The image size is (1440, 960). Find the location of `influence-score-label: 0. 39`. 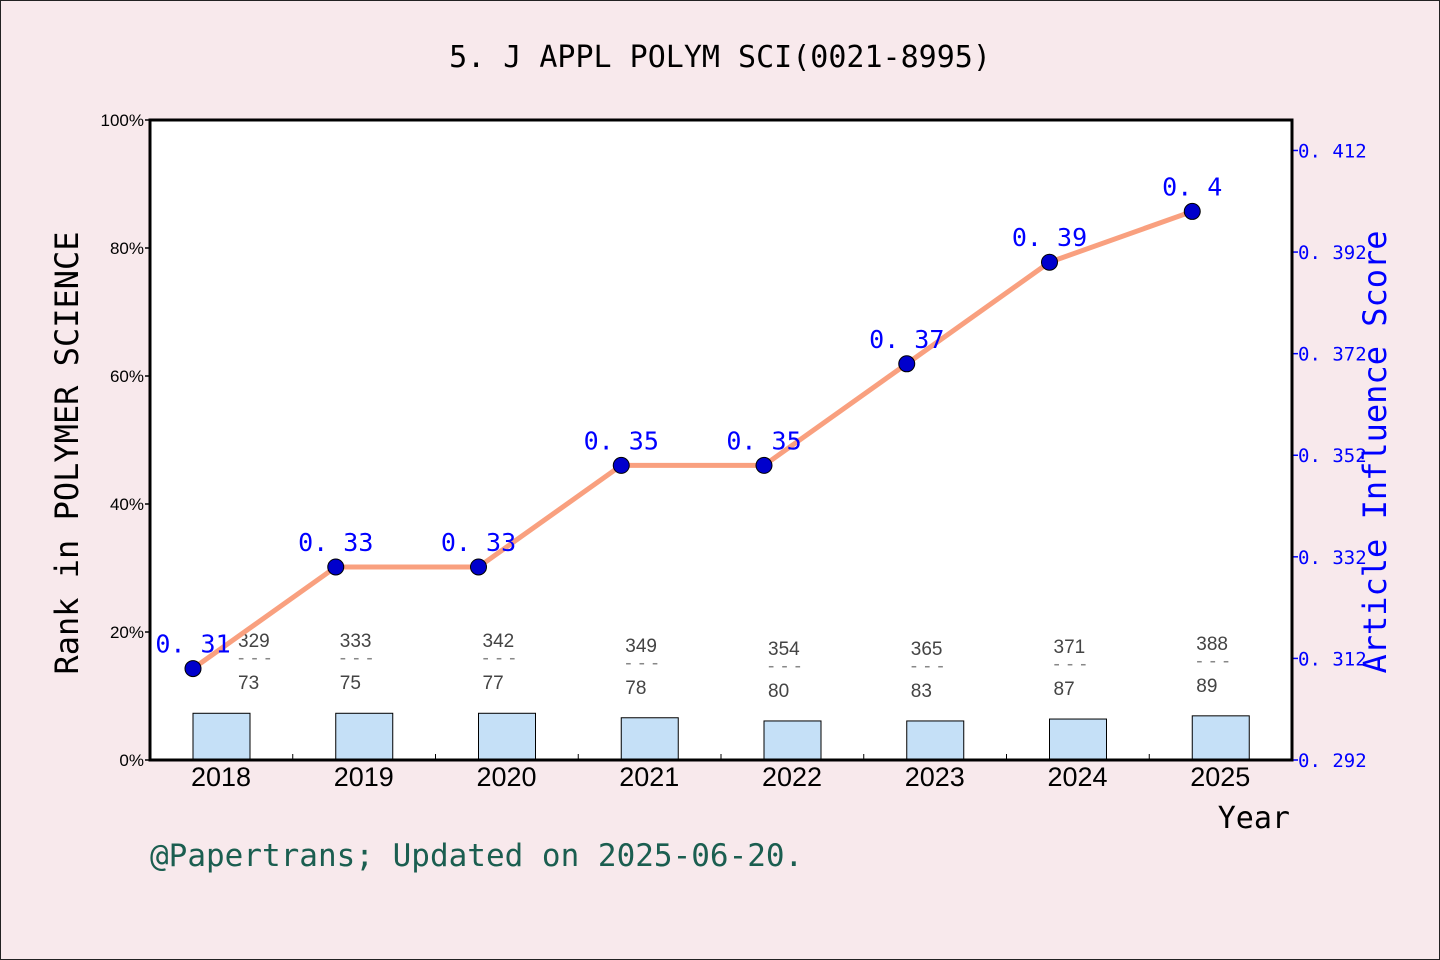

influence-score-label: 0. 39 is located at coordinates (1049, 237).